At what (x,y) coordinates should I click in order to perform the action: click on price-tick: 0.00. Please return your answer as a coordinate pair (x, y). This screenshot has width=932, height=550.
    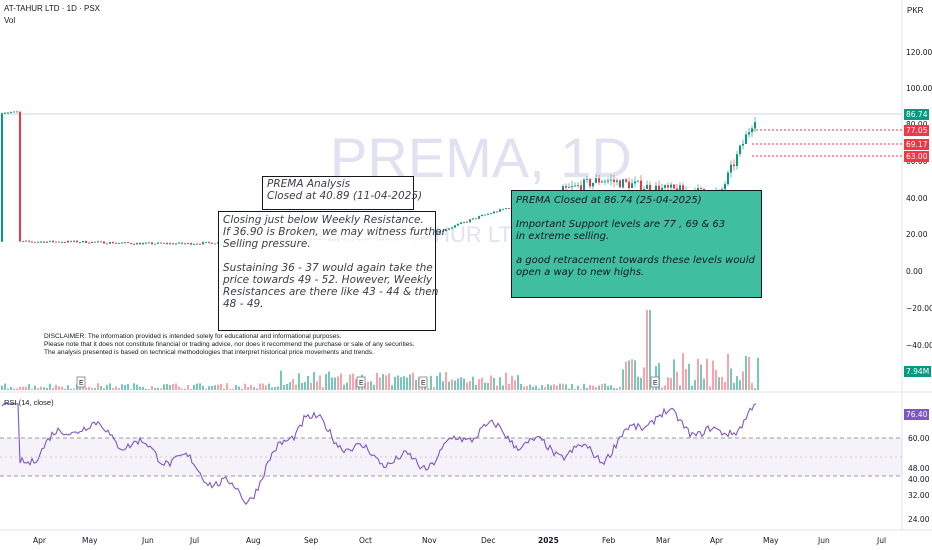
    Looking at the image, I should click on (914, 271).